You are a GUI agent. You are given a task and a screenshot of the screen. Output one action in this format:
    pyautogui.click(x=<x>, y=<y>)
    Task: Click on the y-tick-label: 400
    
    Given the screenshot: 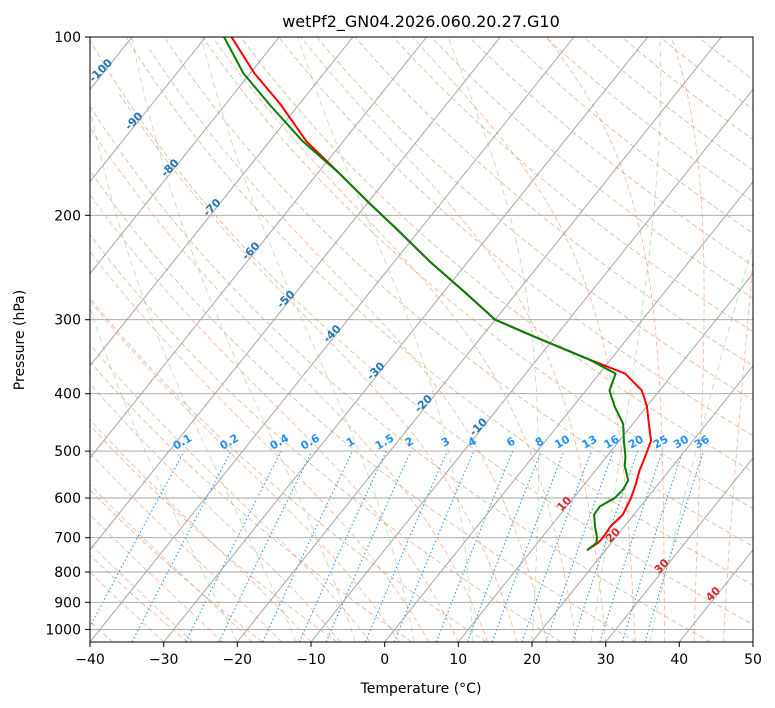 What is the action you would take?
    pyautogui.click(x=67, y=395)
    